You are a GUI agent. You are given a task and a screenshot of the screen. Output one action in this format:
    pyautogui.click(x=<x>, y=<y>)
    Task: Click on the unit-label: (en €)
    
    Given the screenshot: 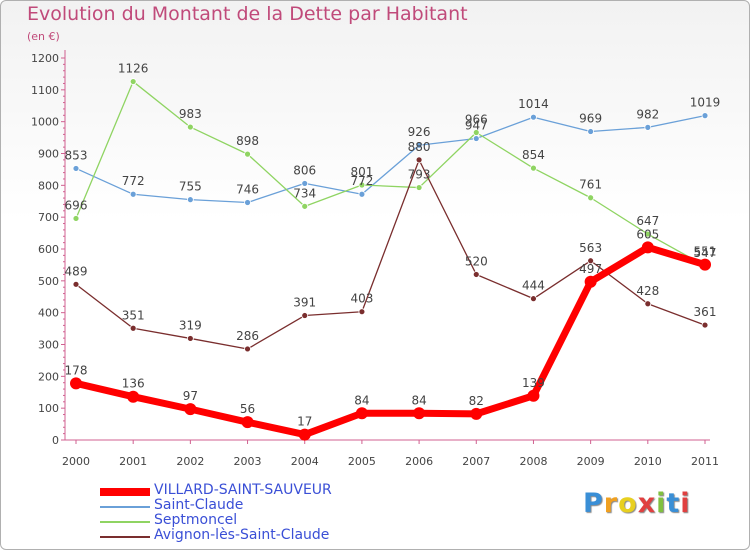 What is the action you would take?
    pyautogui.click(x=43, y=36)
    